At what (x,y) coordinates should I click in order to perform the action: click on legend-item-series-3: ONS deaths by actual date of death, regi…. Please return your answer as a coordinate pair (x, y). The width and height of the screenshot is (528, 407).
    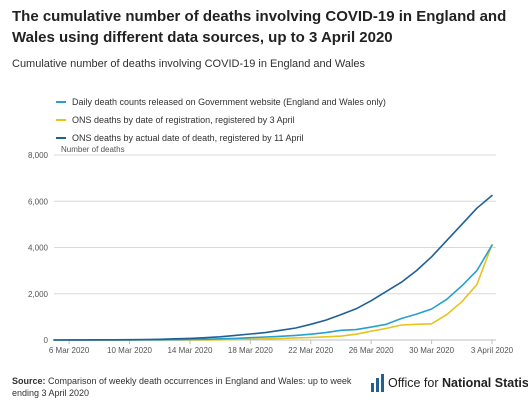
    Looking at the image, I should click on (221, 138).